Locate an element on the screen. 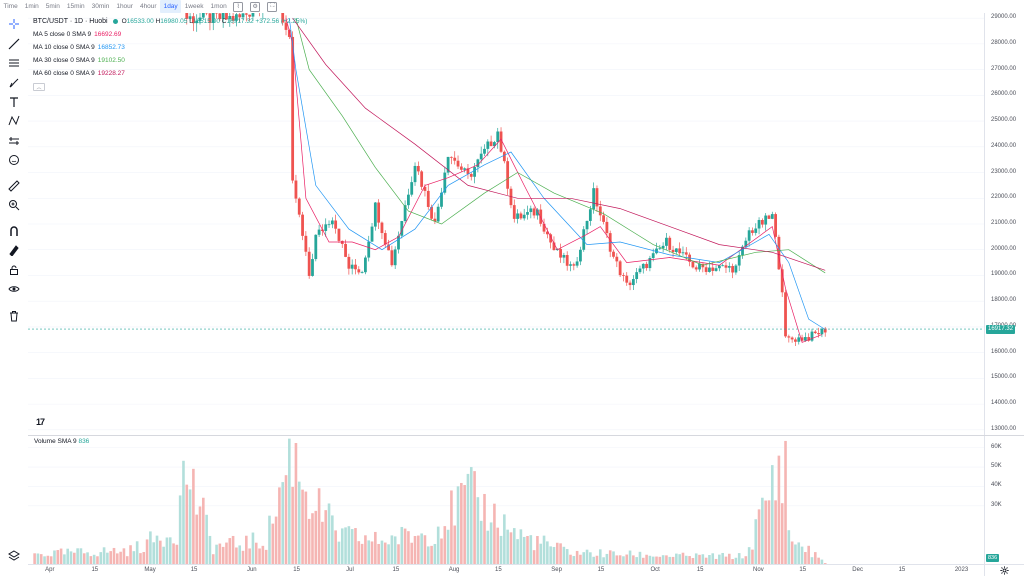 Image resolution: width=1024 pixels, height=576 pixels. lock-icon is located at coordinates (14, 270).